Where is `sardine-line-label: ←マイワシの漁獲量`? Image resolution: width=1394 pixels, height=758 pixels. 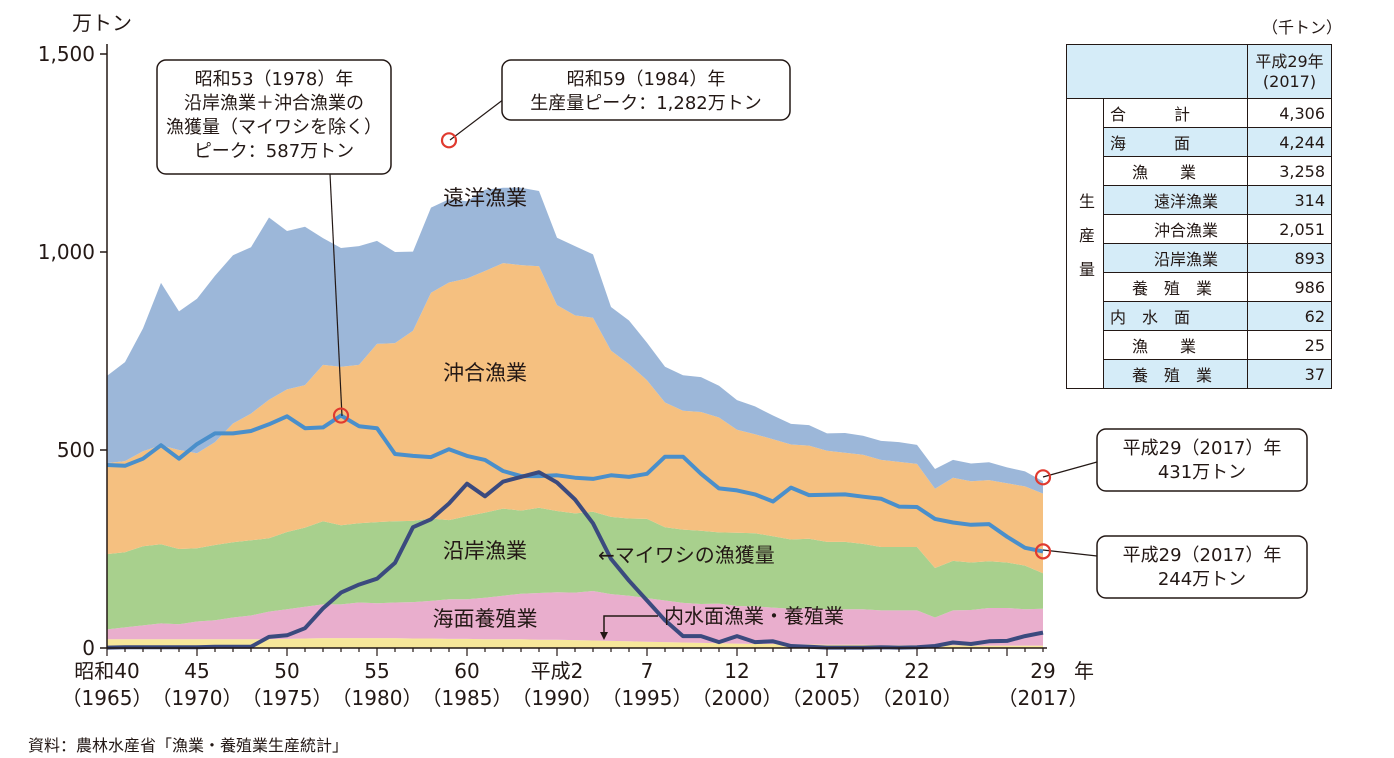
sardine-line-label: ←マイワシの漁獲量 is located at coordinates (686, 555).